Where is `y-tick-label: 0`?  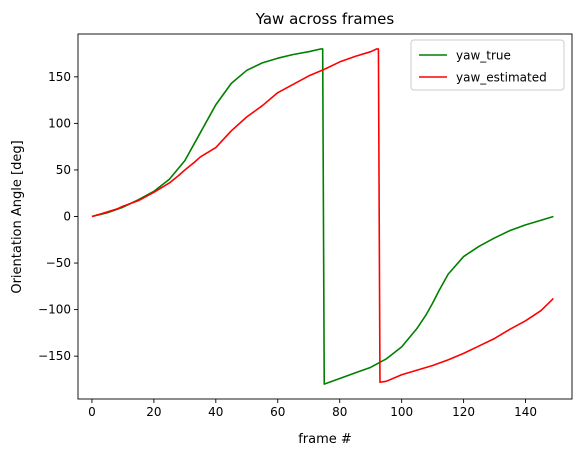 y-tick-label: 0 is located at coordinates (67, 217).